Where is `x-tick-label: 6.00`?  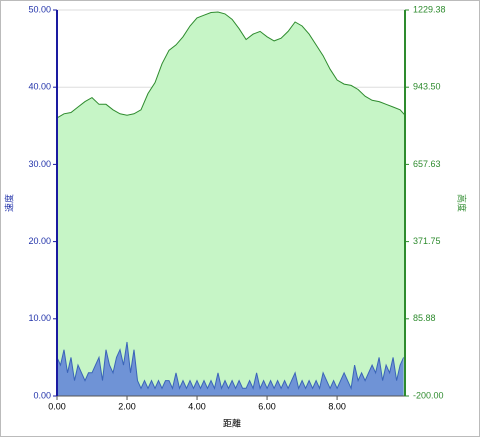 x-tick-label: 6.00 is located at coordinates (267, 406).